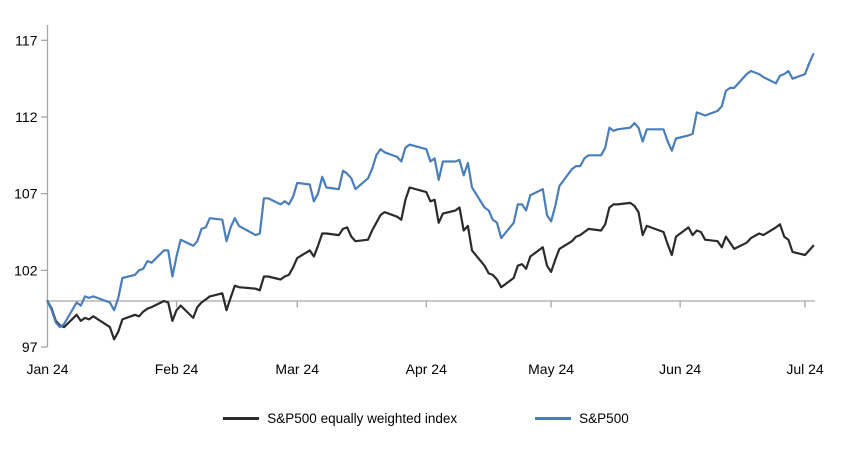  What do you see at coordinates (47, 369) in the screenshot?
I see `svg-text: Jan 24` at bounding box center [47, 369].